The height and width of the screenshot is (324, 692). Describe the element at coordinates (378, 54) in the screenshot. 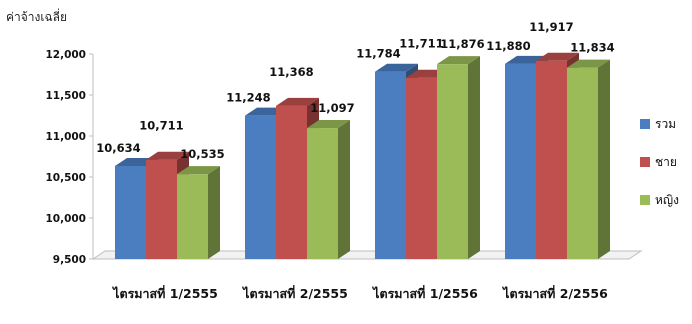

I see `data-label-1-3: 11,784` at that location.